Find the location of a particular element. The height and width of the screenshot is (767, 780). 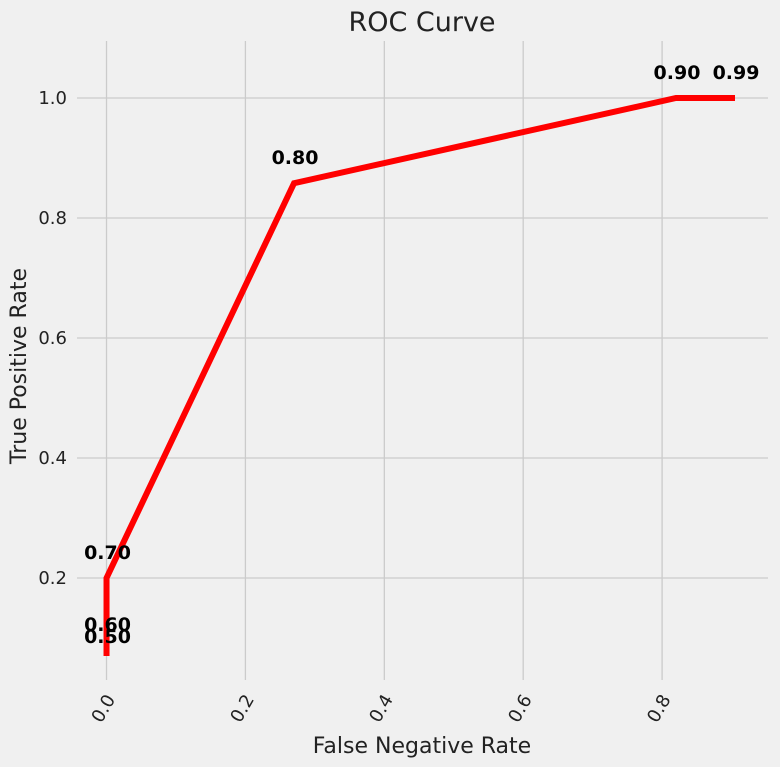

threshold-label: 0.70 is located at coordinates (107, 553).